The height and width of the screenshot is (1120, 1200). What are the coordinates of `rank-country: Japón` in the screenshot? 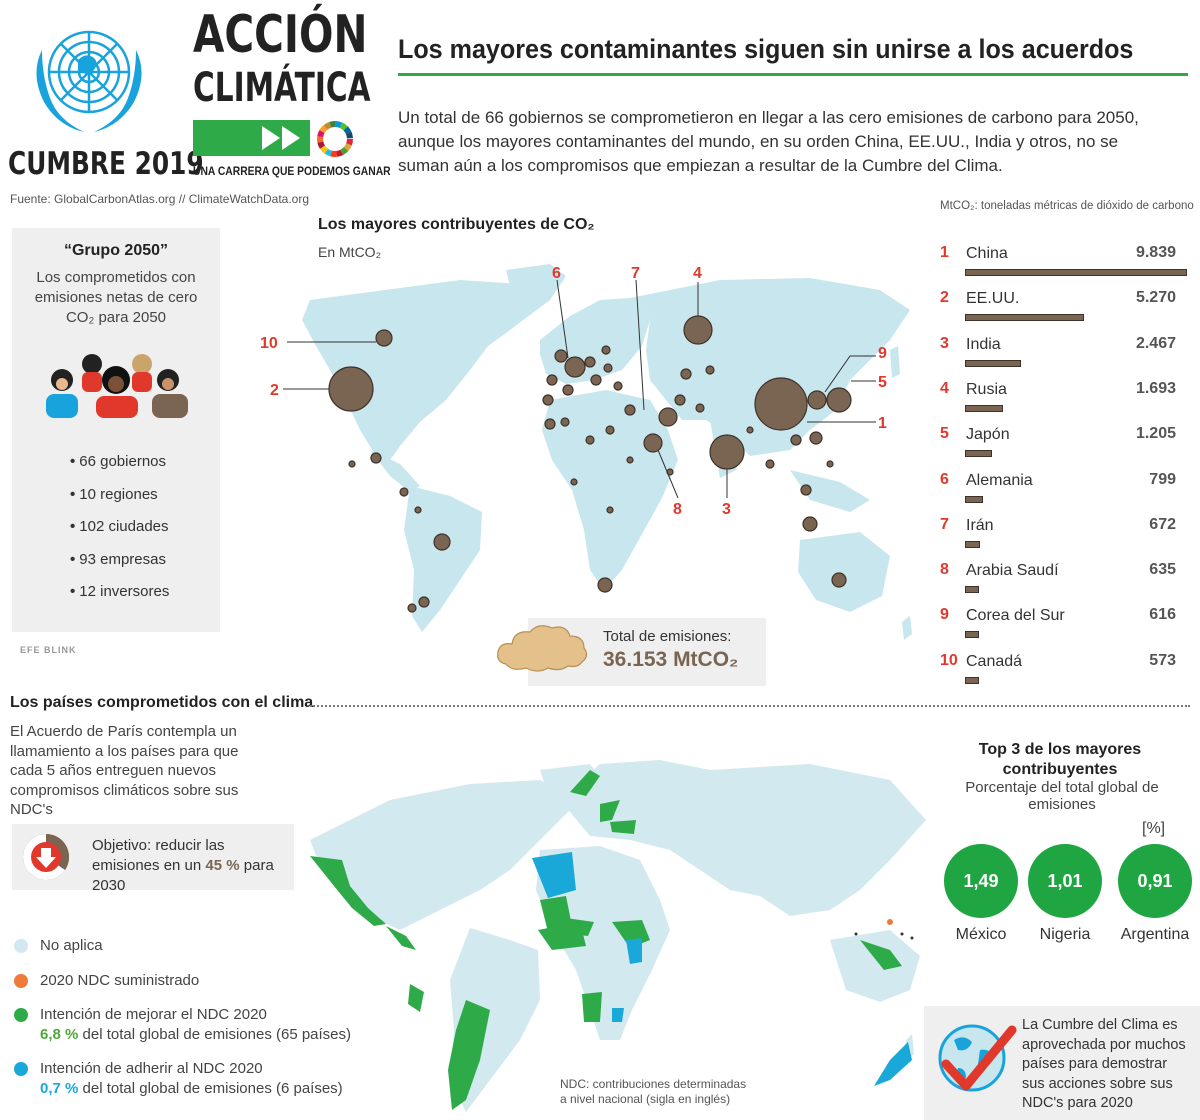 It's located at (988, 435).